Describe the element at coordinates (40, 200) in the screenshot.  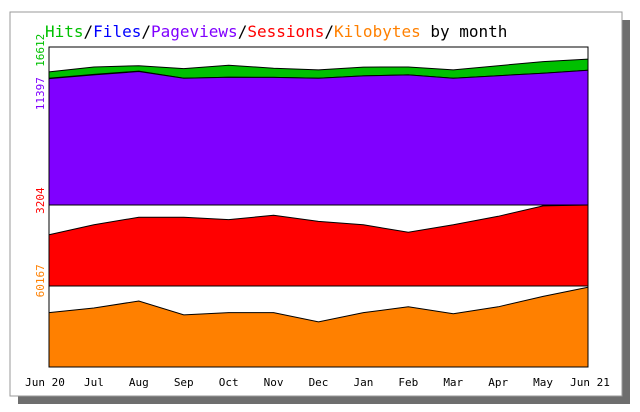
I see `y-tick-label: 3204` at that location.